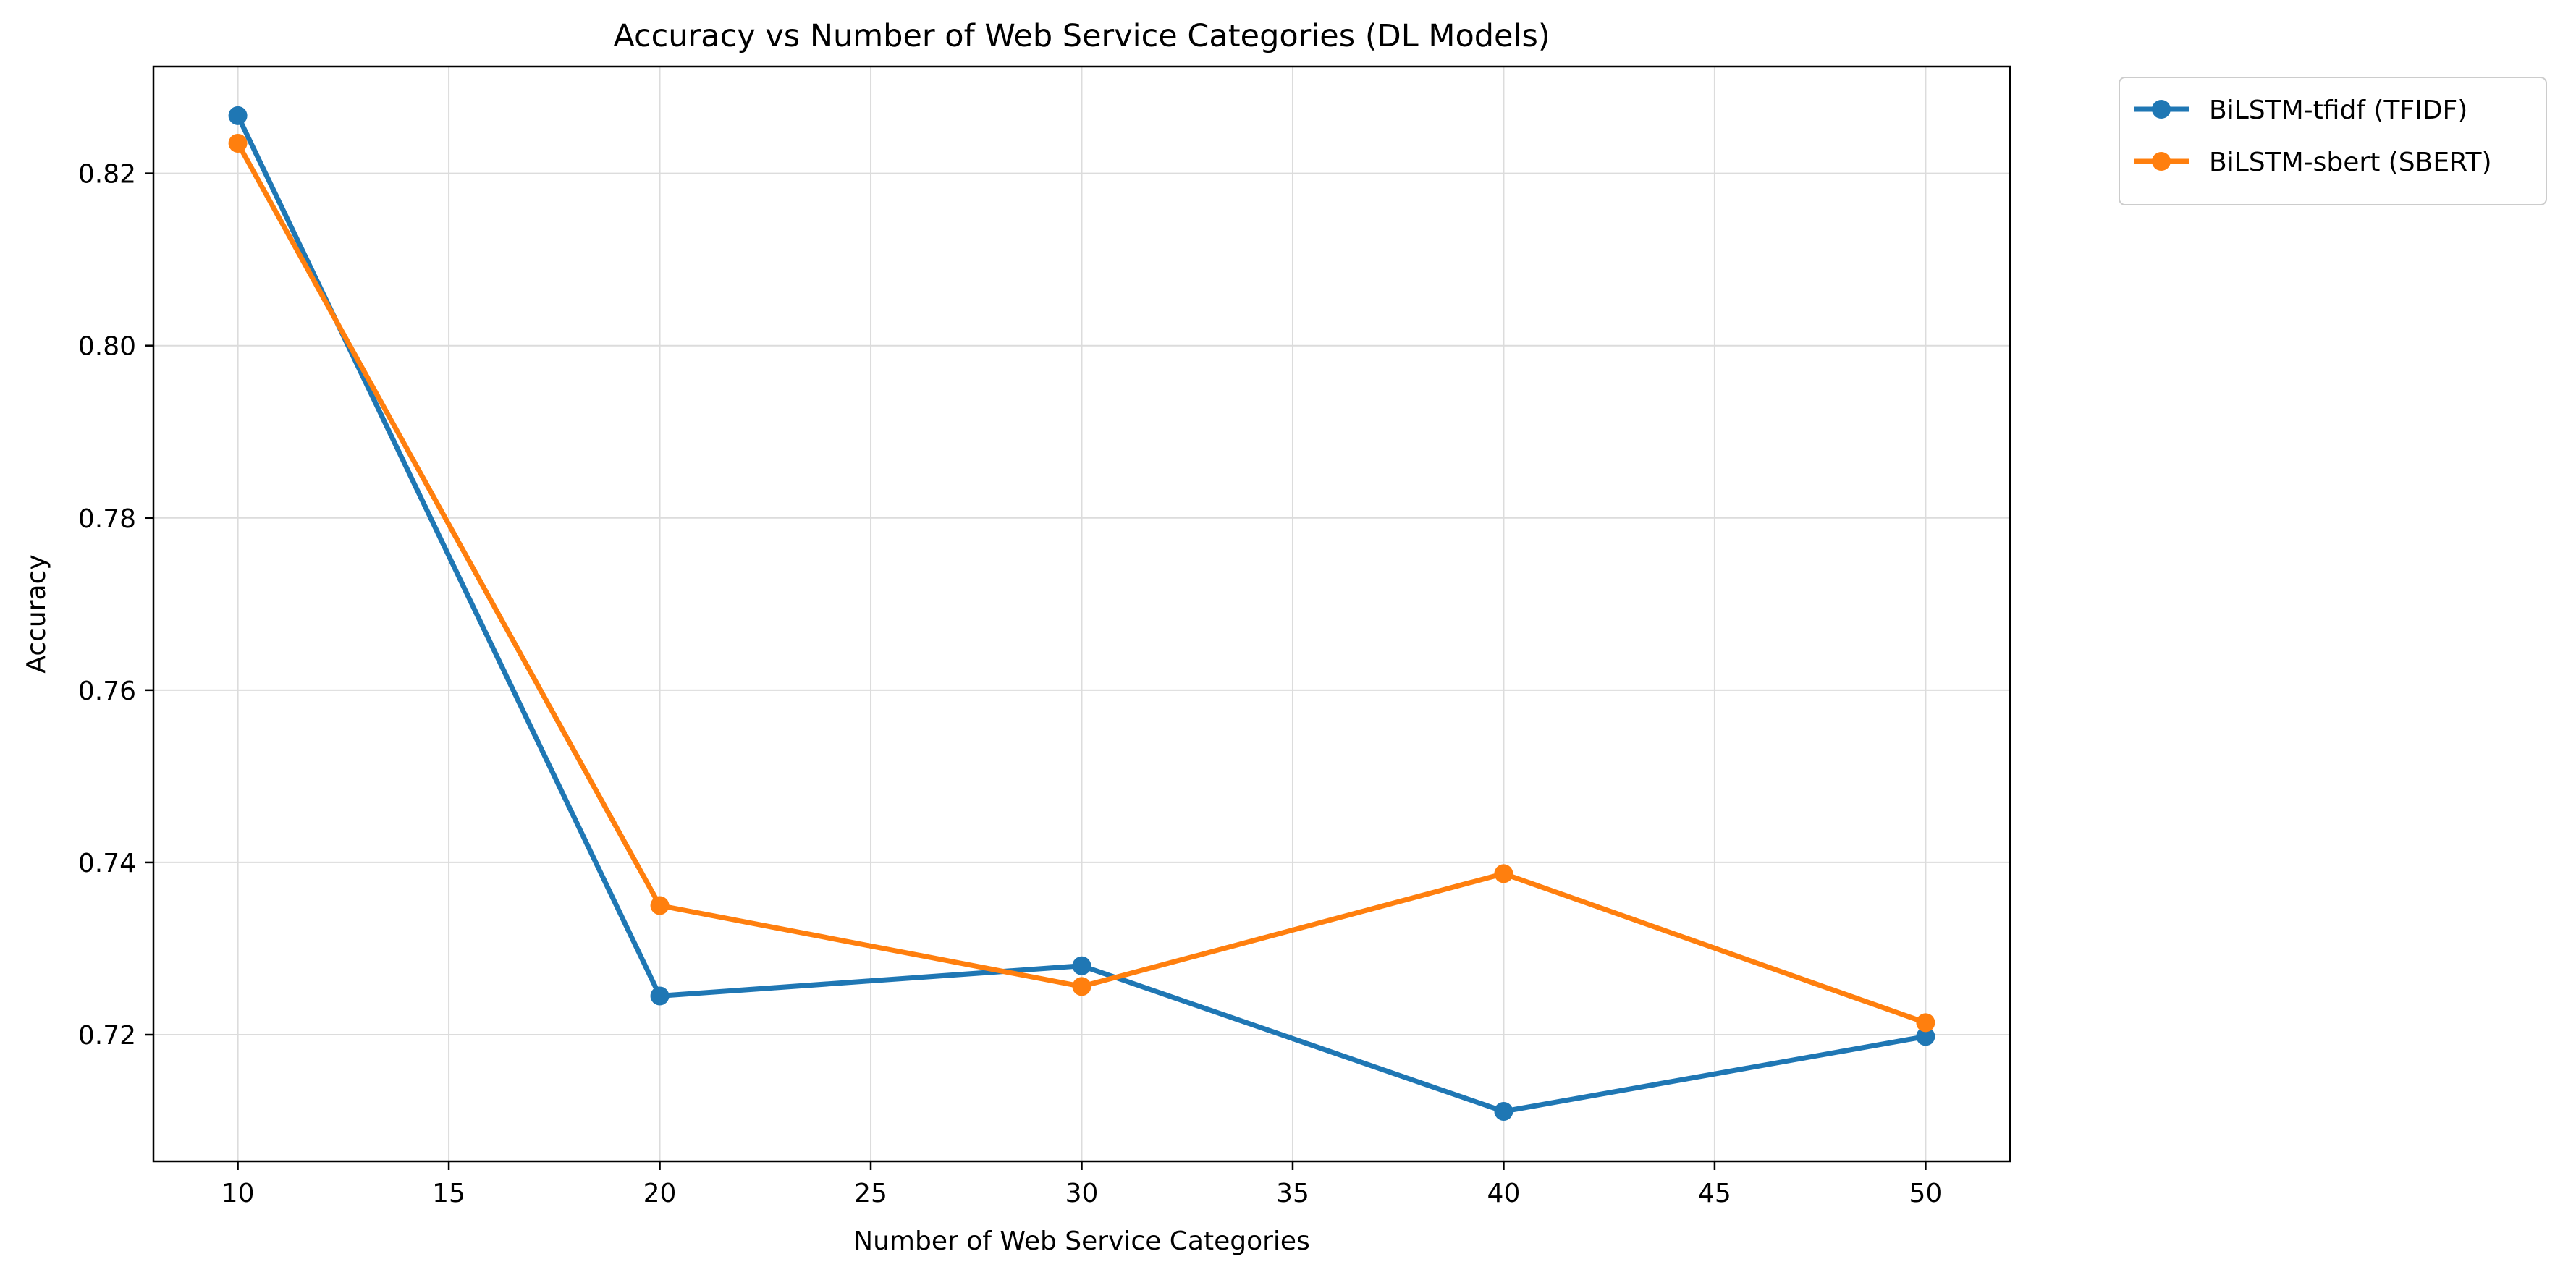 Image resolution: width=2576 pixels, height=1280 pixels. What do you see at coordinates (107, 692) in the screenshot?
I see `y-tick-label: 0.76` at bounding box center [107, 692].